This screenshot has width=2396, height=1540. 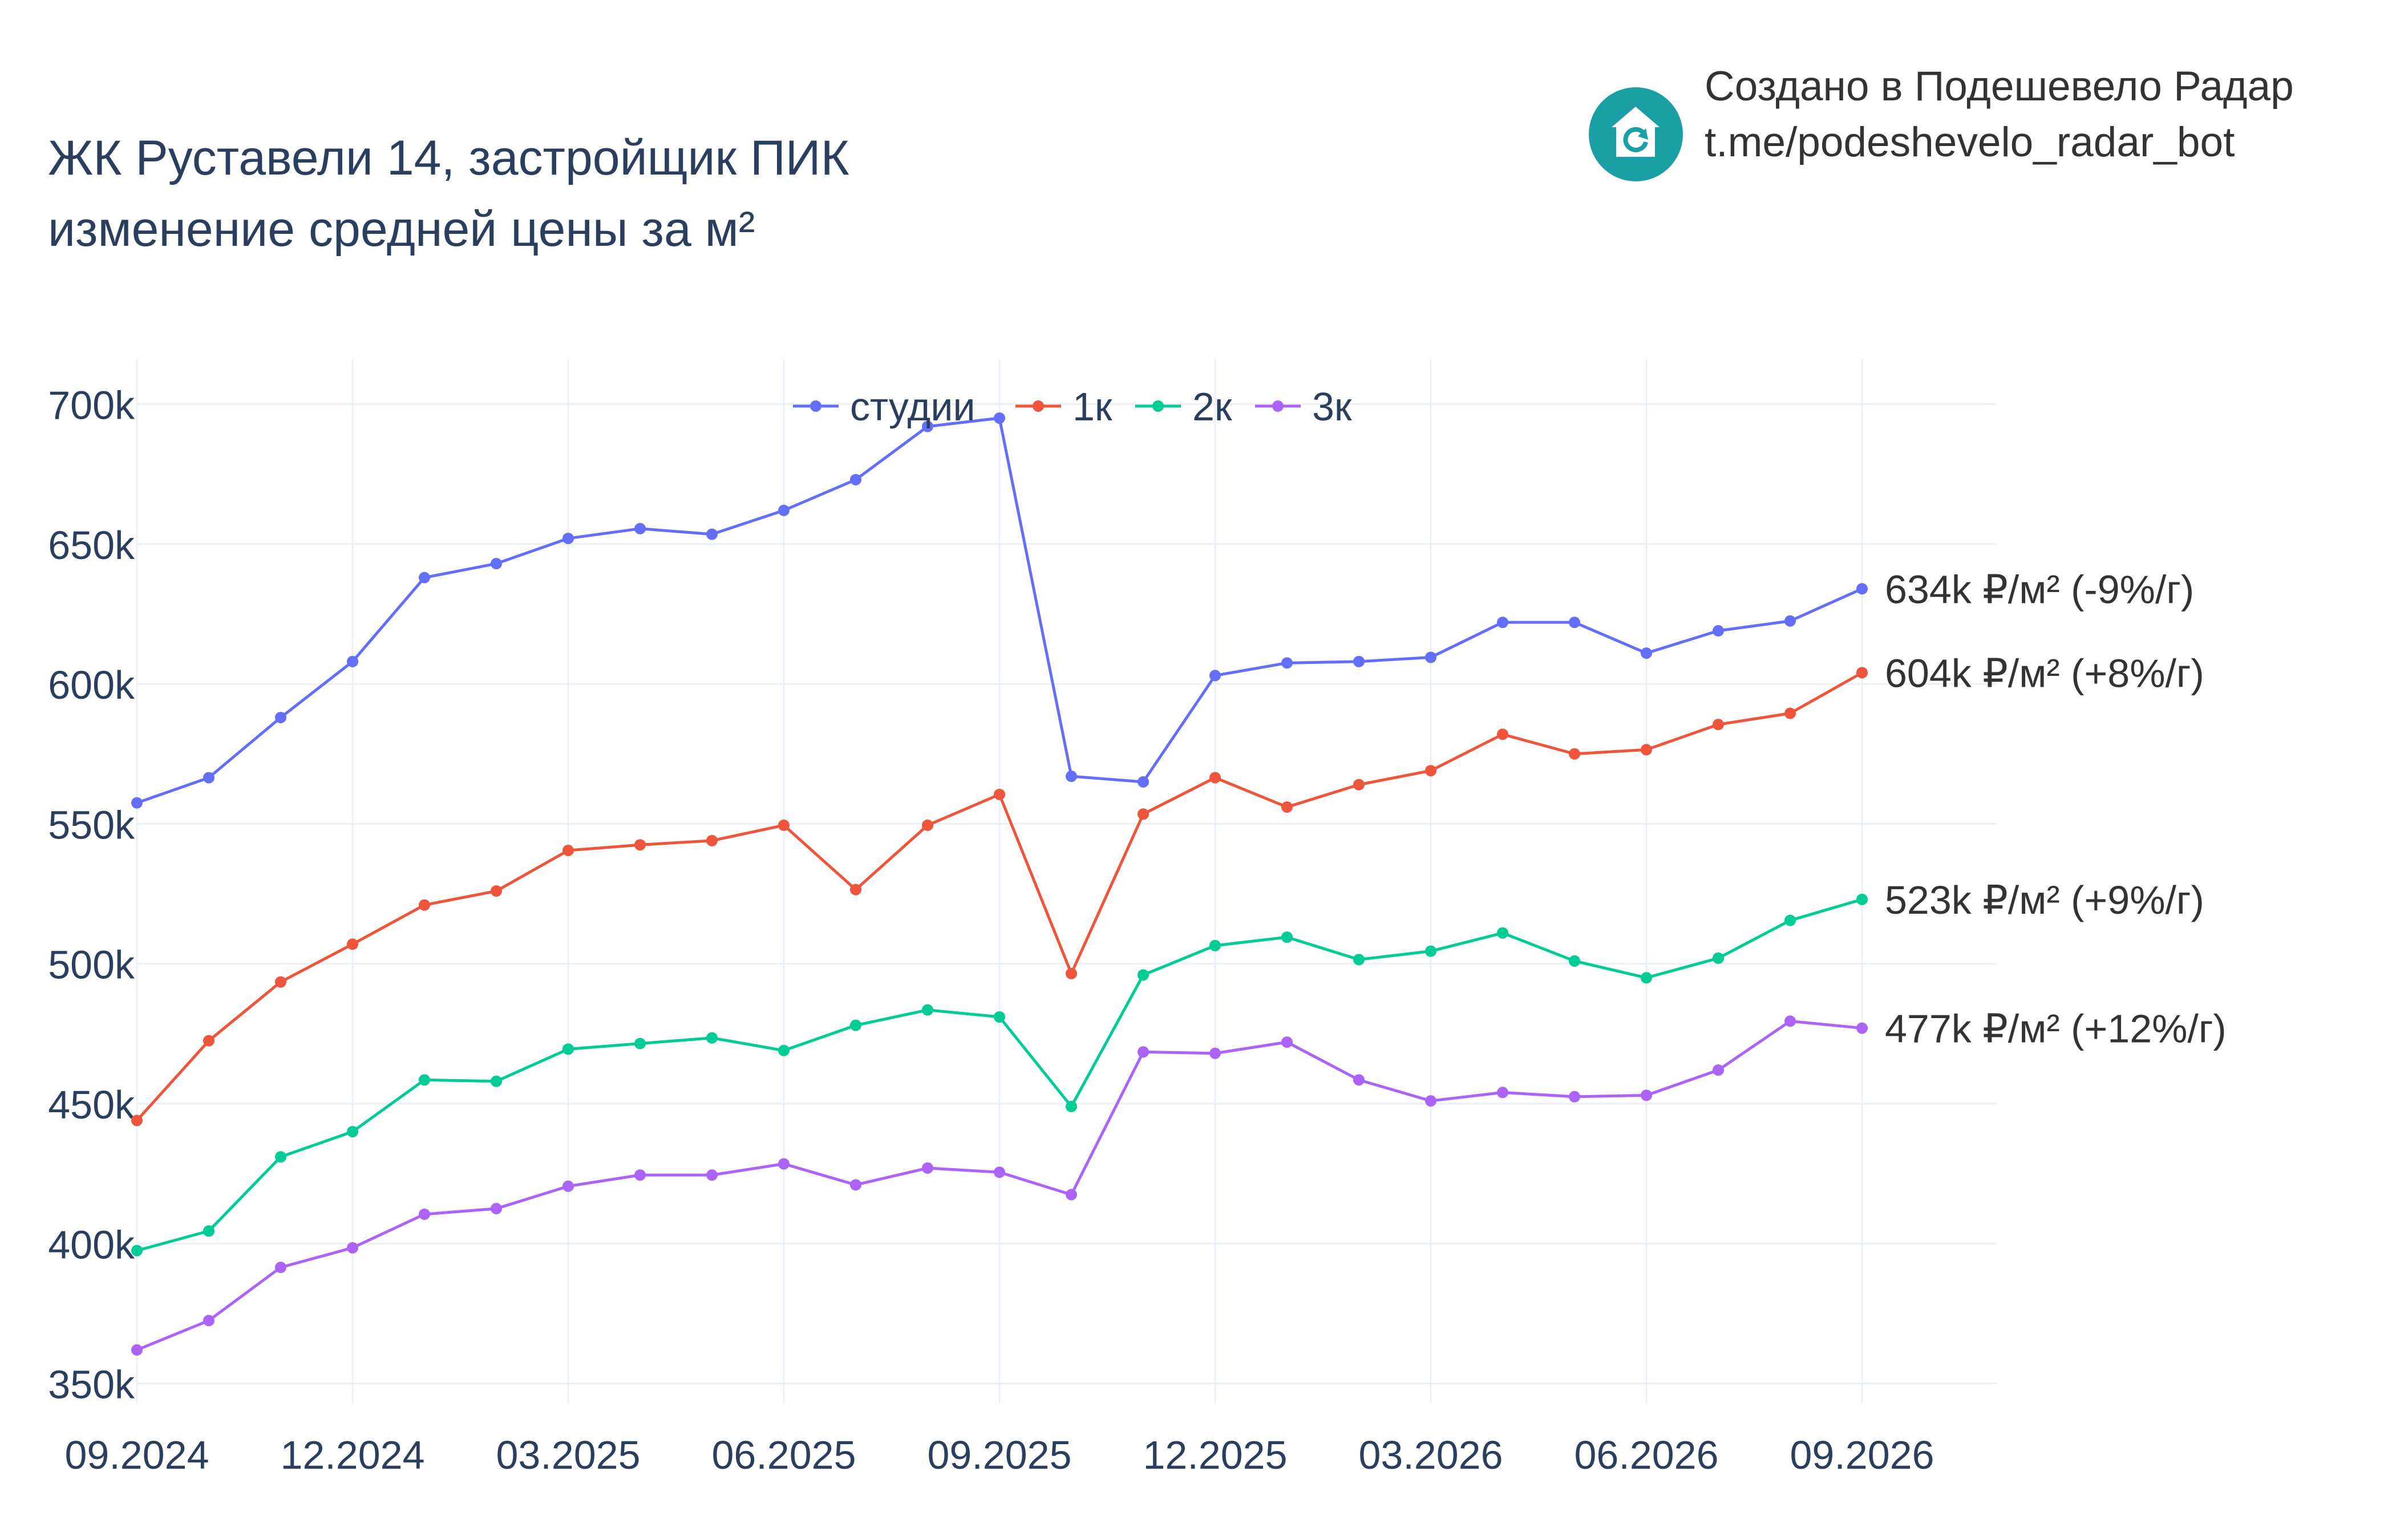 What do you see at coordinates (352, 1455) in the screenshot?
I see `x-tick-label: 12.2024` at bounding box center [352, 1455].